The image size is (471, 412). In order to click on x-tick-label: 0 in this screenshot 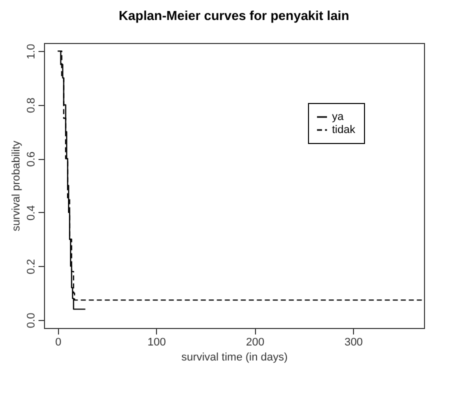, I will do `click(58, 342)`.